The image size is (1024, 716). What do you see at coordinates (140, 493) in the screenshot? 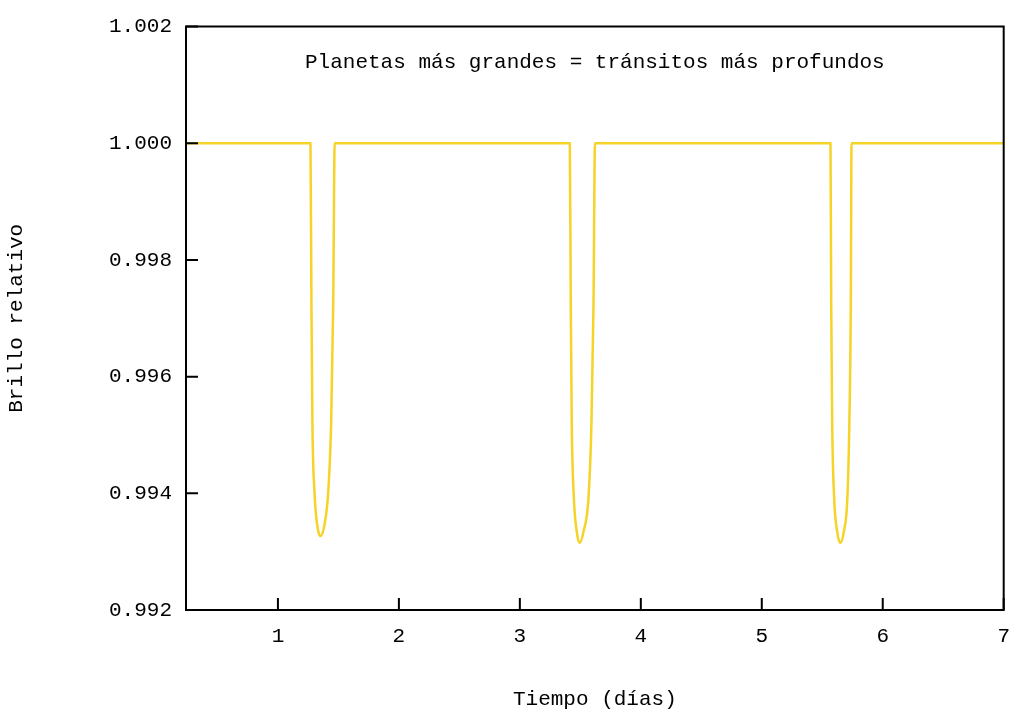
I see `y-tick-label: 0.994` at bounding box center [140, 493].